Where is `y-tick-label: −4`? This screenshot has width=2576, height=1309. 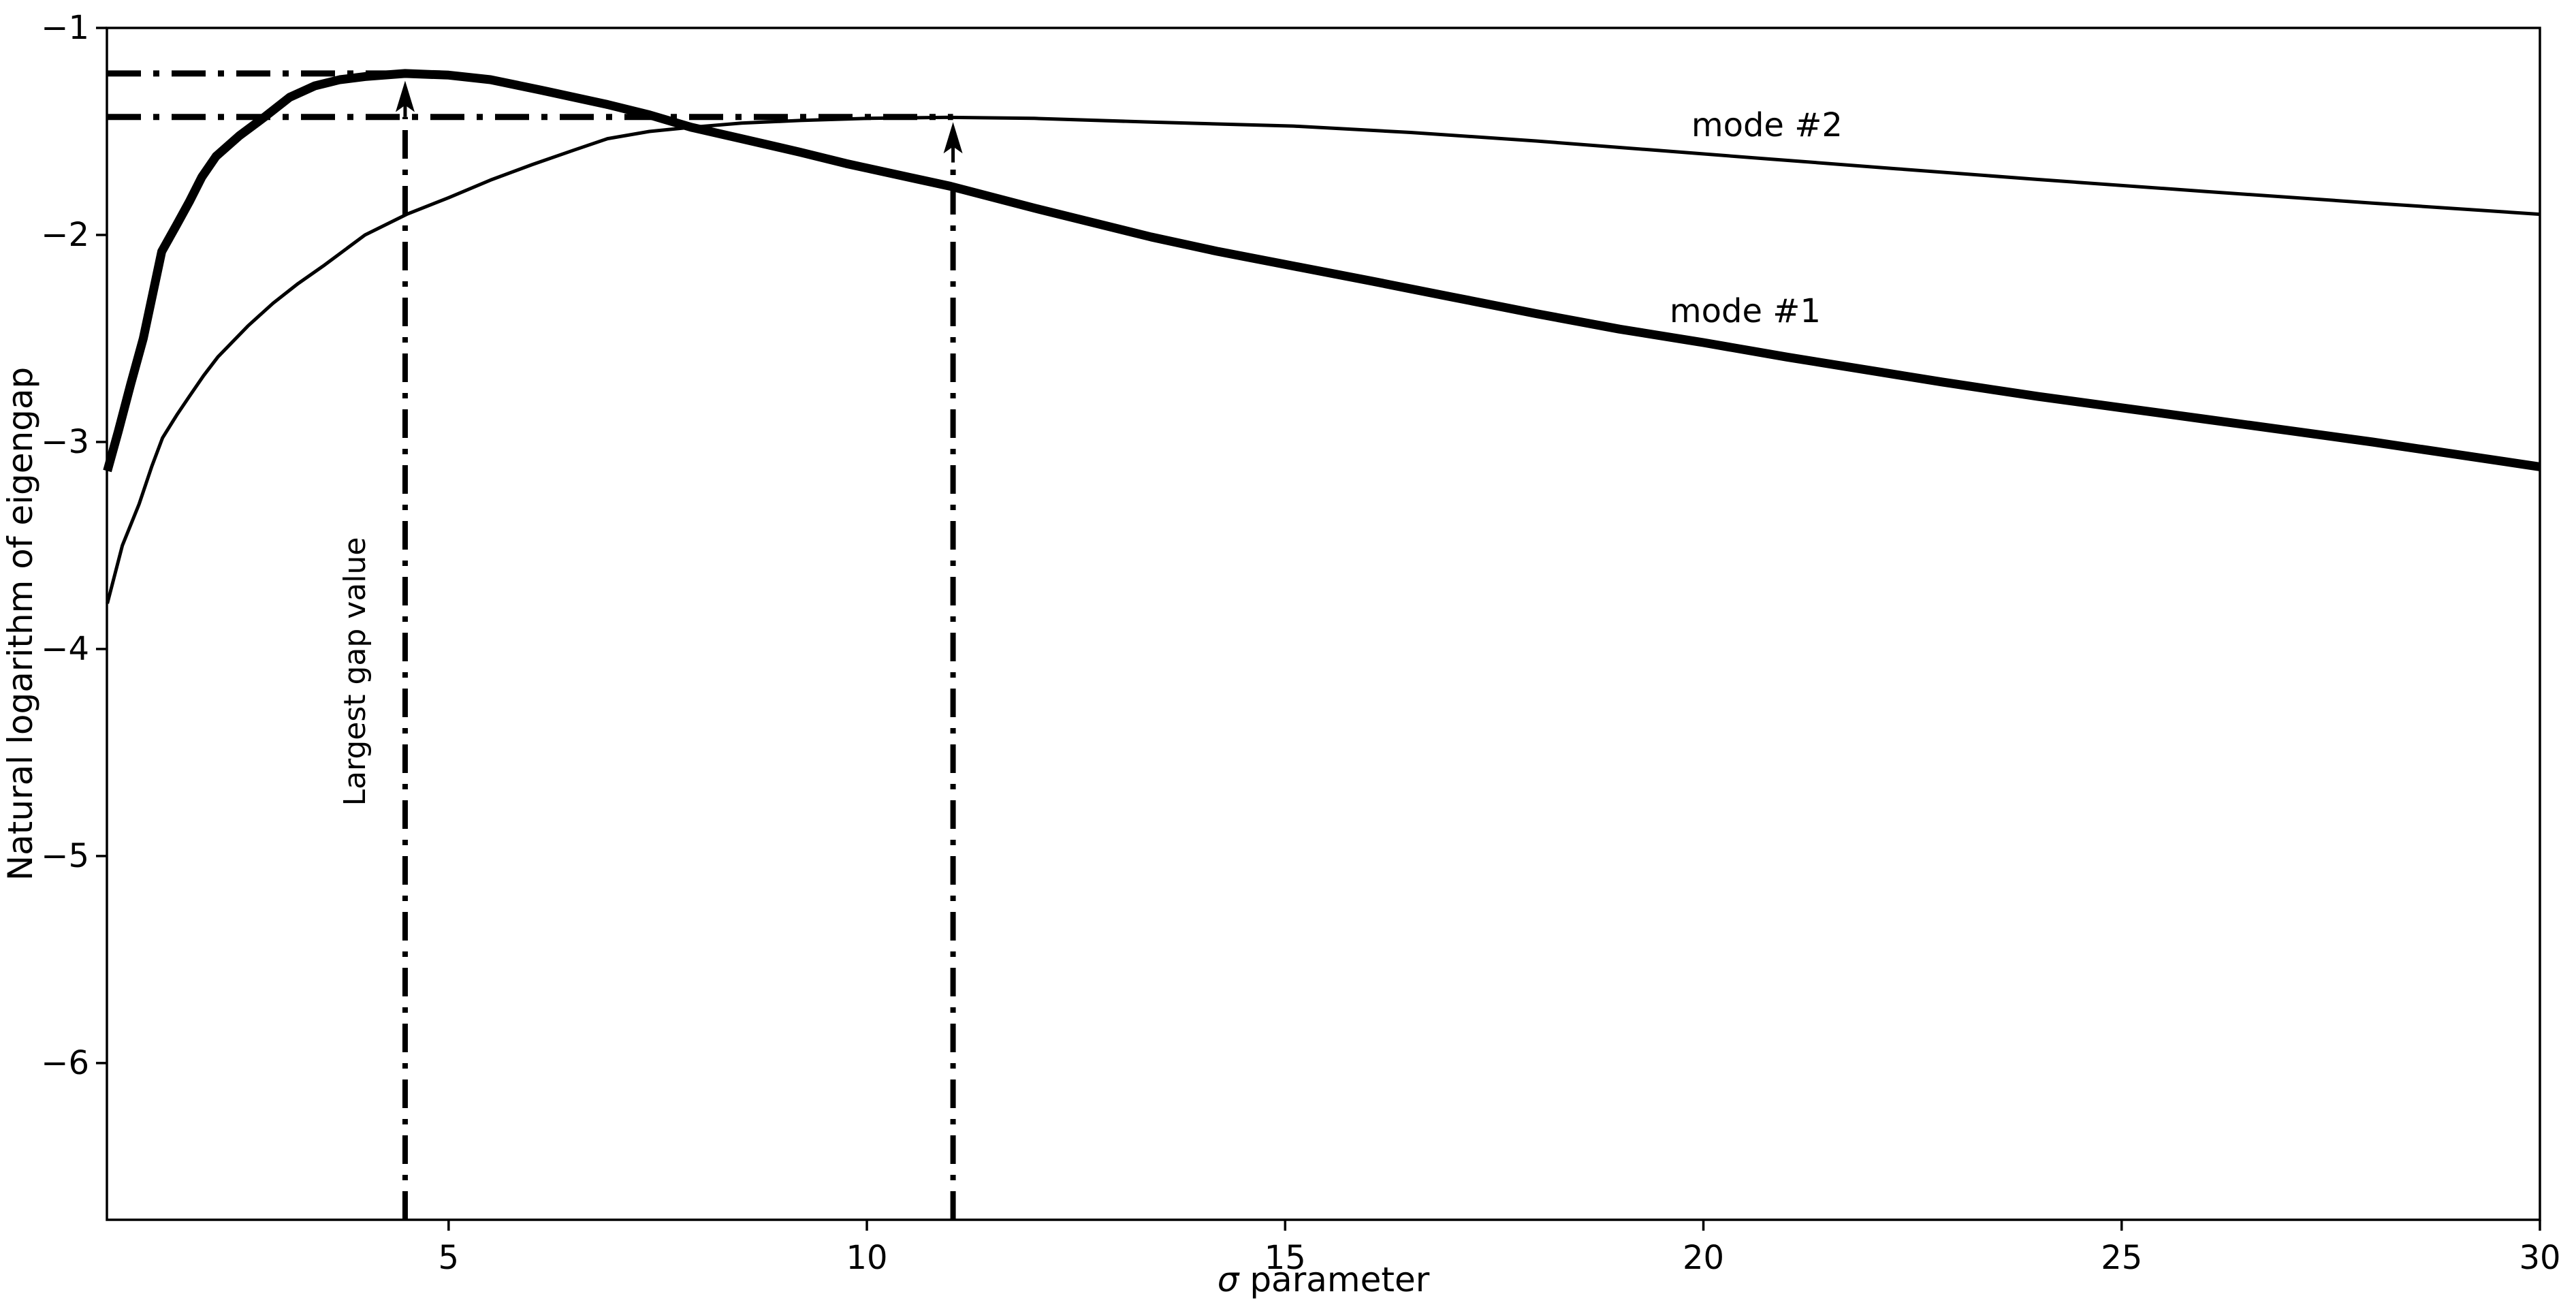
y-tick-label: −4 is located at coordinates (65, 649).